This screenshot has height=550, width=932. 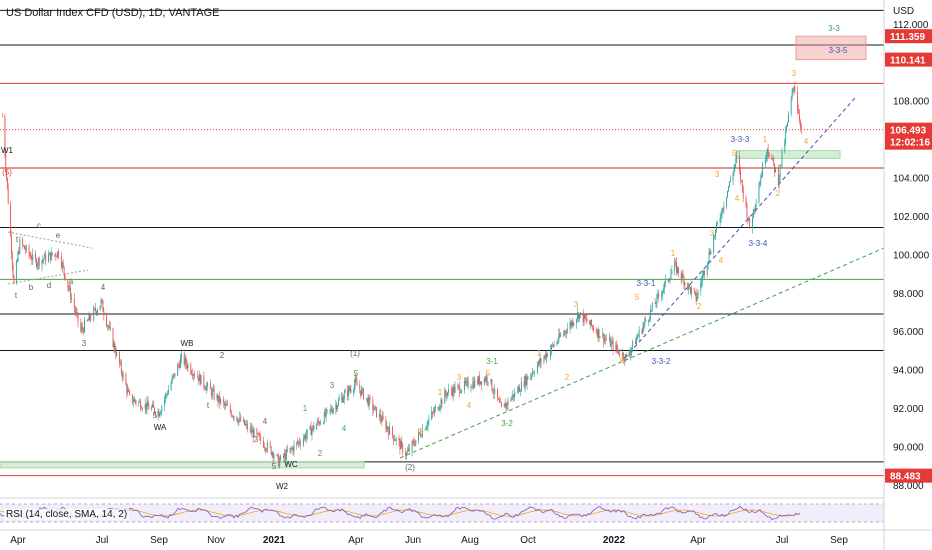 What do you see at coordinates (734, 153) in the screenshot?
I see `wave-5-o4: 5` at bounding box center [734, 153].